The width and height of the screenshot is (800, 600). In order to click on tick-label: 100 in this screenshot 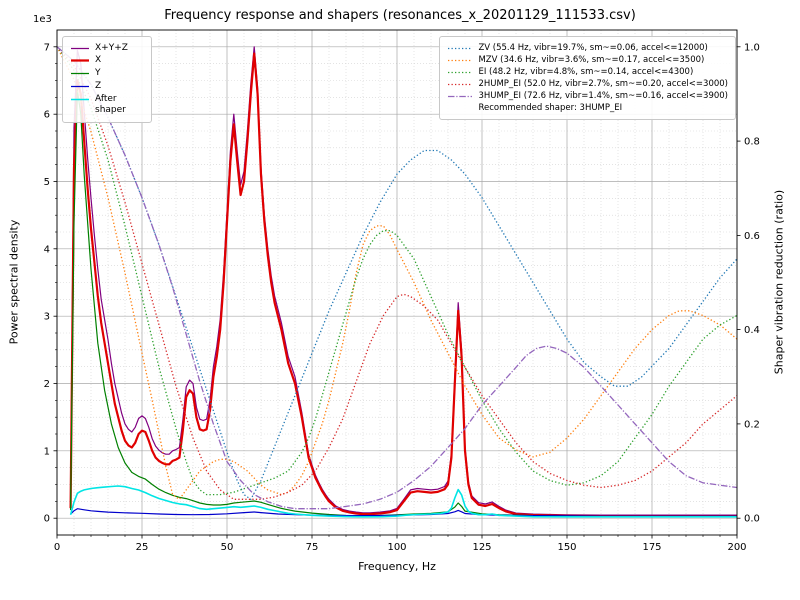, I will do `click(396, 547)`.